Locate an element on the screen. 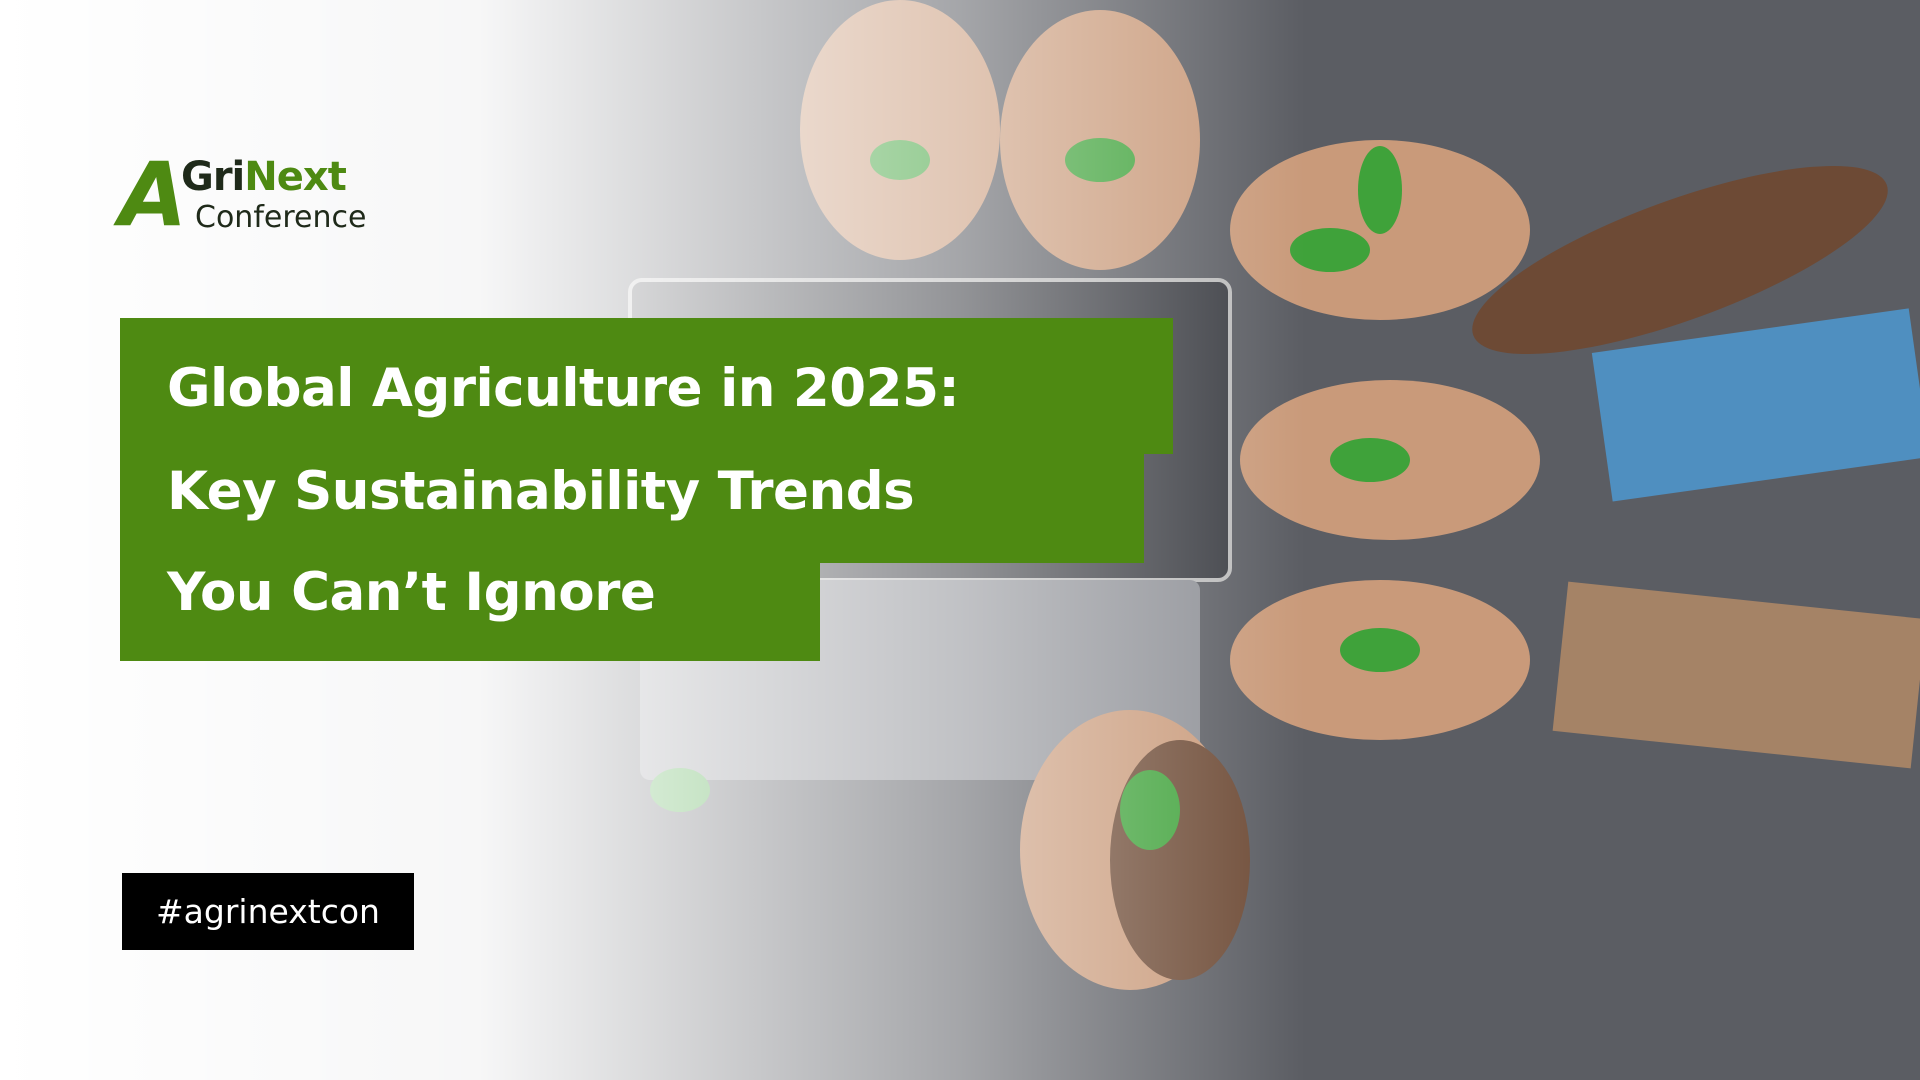 This screenshot has height=1080, width=1920. logo: A GriNext Conference is located at coordinates (274, 196).